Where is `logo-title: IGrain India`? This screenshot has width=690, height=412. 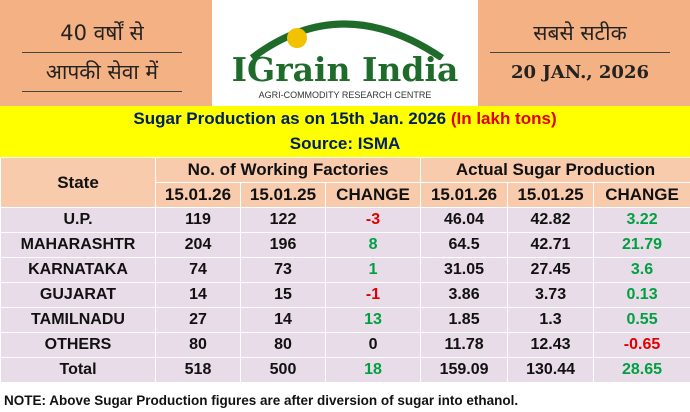 logo-title: IGrain India is located at coordinates (345, 69).